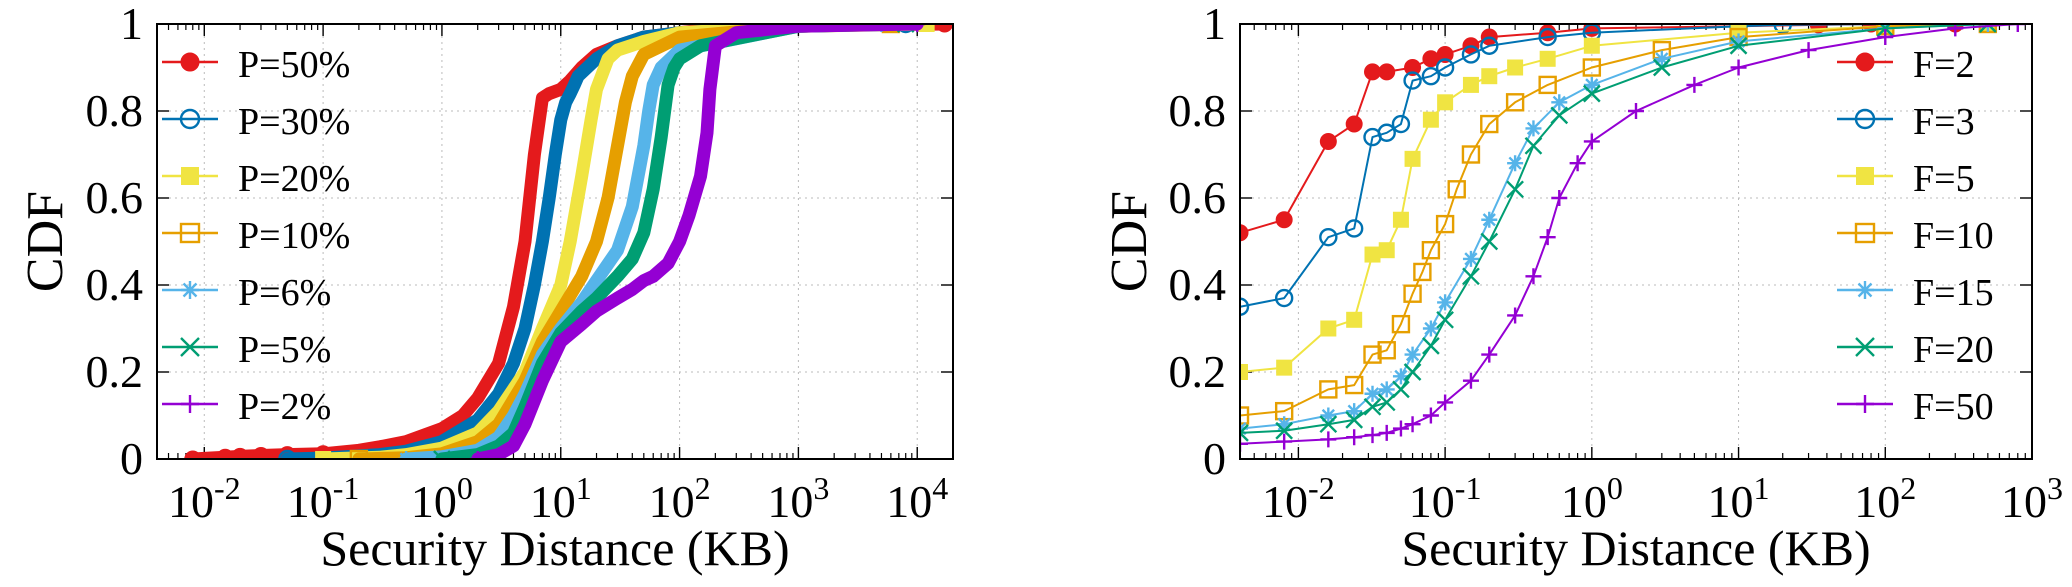 This screenshot has height=587, width=2072. What do you see at coordinates (940, 488) in the screenshot?
I see `tick-exponent: 4` at bounding box center [940, 488].